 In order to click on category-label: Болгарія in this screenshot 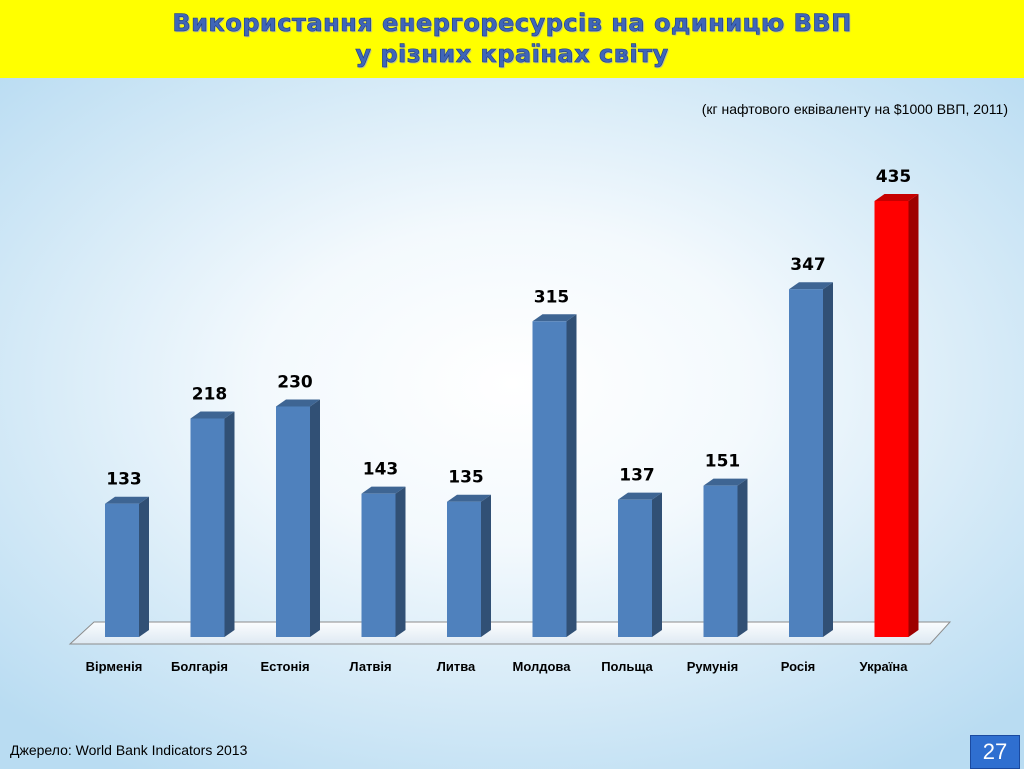, I will do `click(199, 666)`.